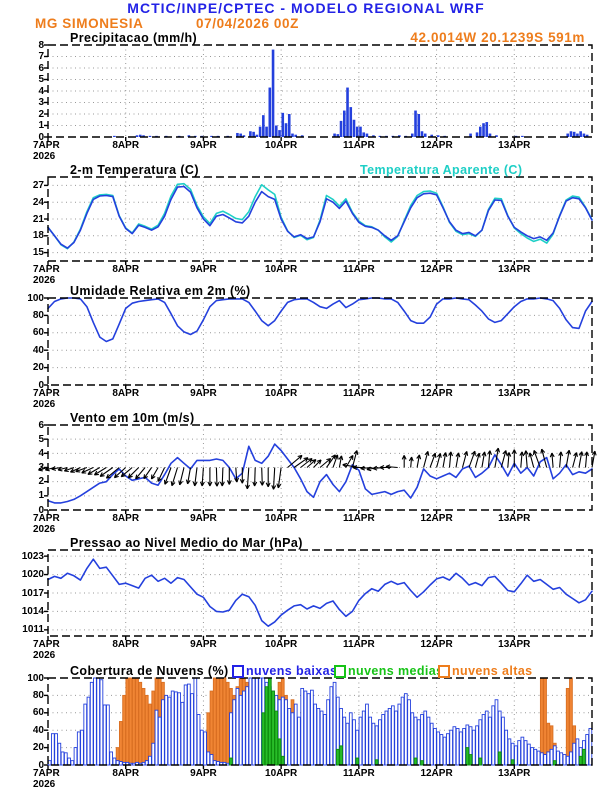  What do you see at coordinates (41, 439) in the screenshot?
I see `y-tick-label: 5` at bounding box center [41, 439].